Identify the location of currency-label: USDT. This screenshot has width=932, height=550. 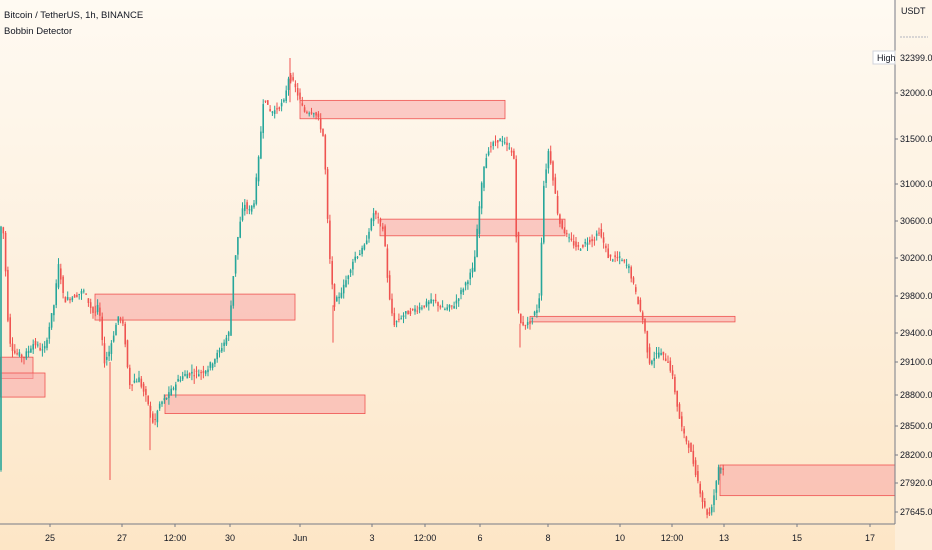
(913, 11).